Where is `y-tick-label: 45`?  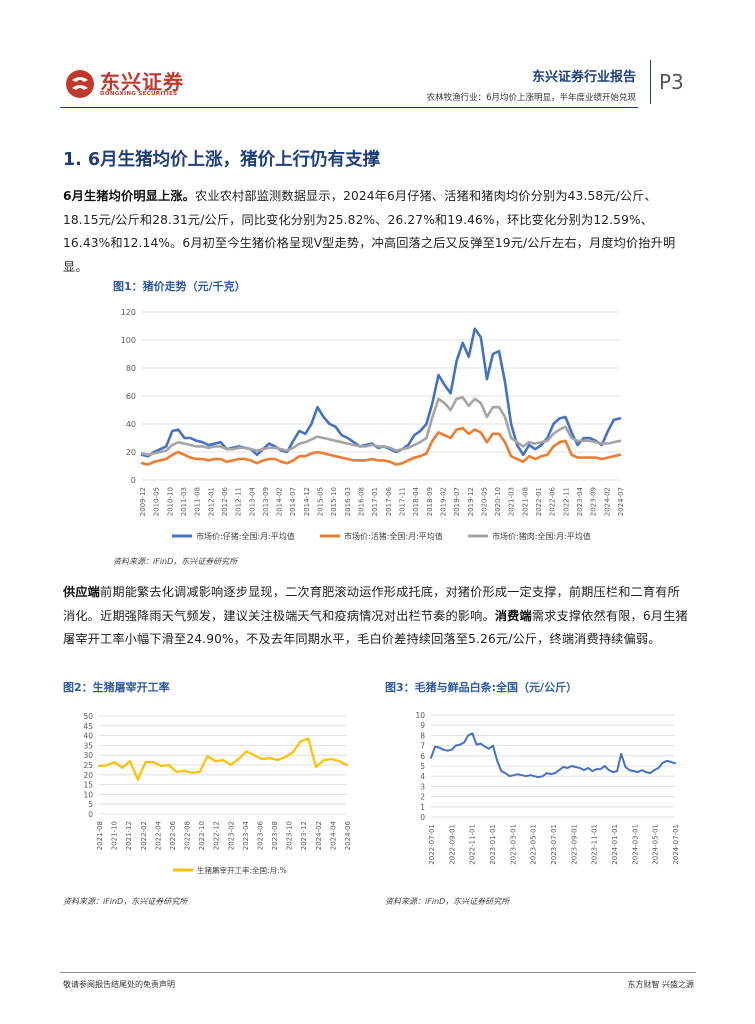 y-tick-label: 45 is located at coordinates (88, 726).